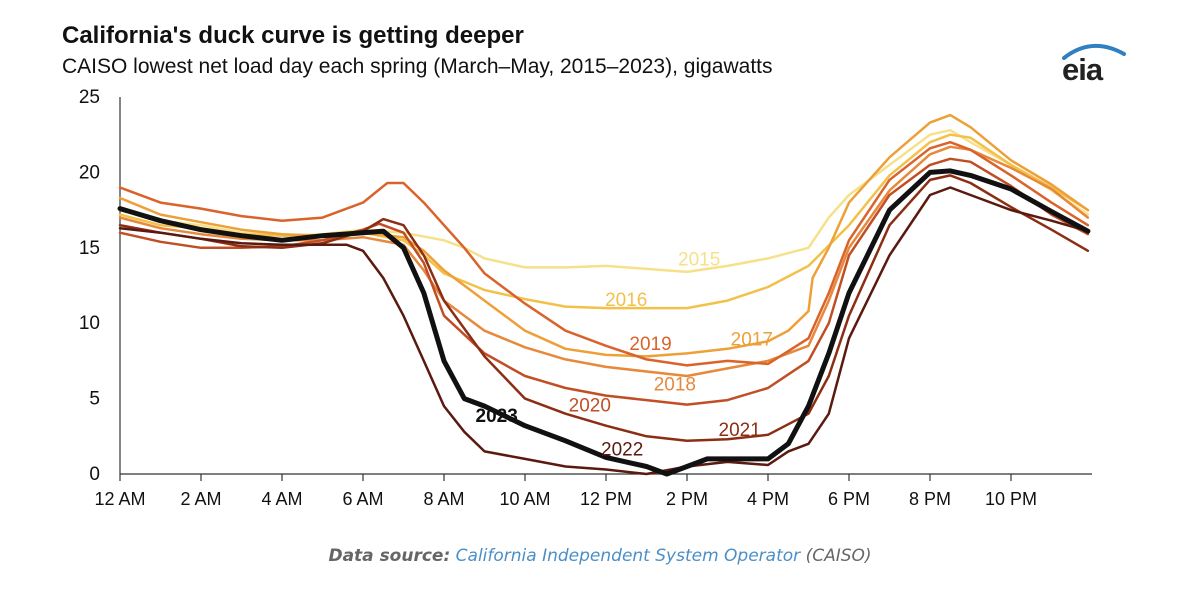 The width and height of the screenshot is (1200, 606). I want to click on x-tick-label: 4 AM, so click(281, 499).